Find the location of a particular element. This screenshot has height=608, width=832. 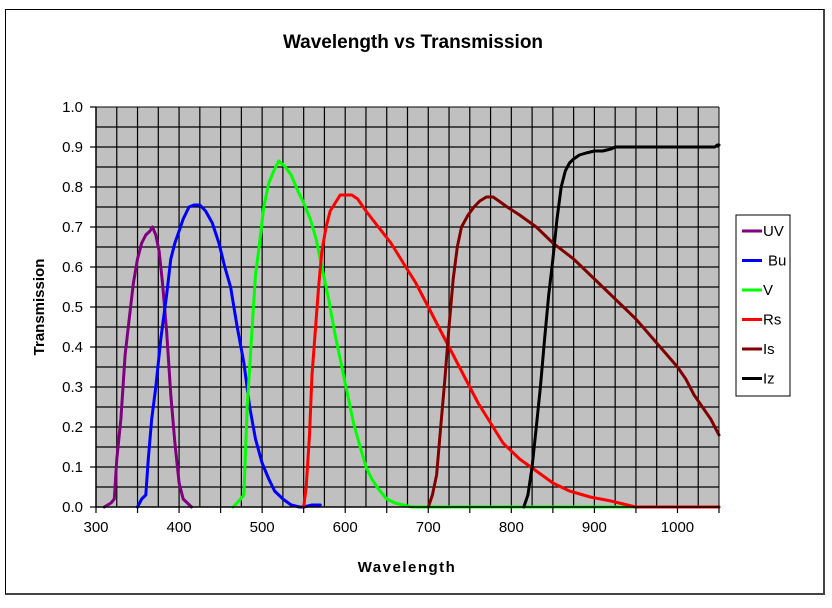

legend-label-is: Is is located at coordinates (769, 349).